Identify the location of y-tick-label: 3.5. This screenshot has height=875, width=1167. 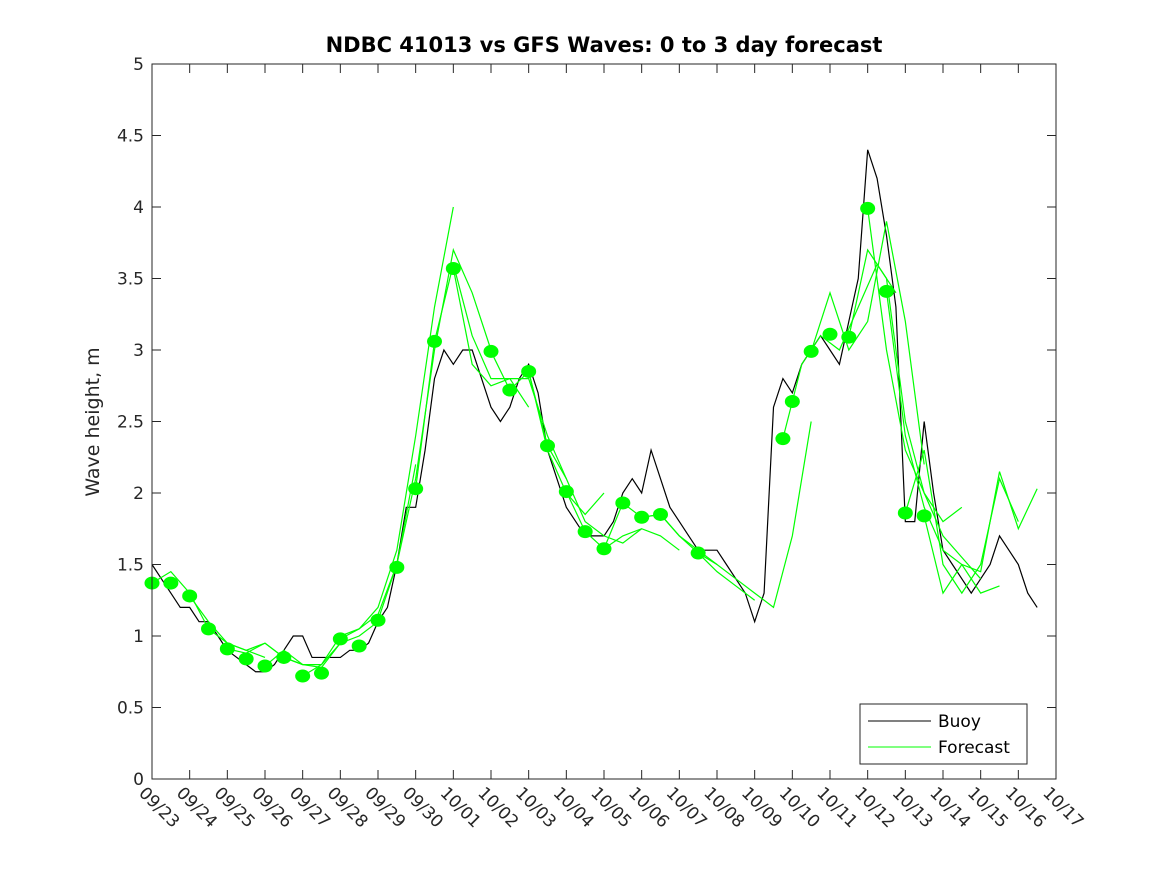
(130, 280).